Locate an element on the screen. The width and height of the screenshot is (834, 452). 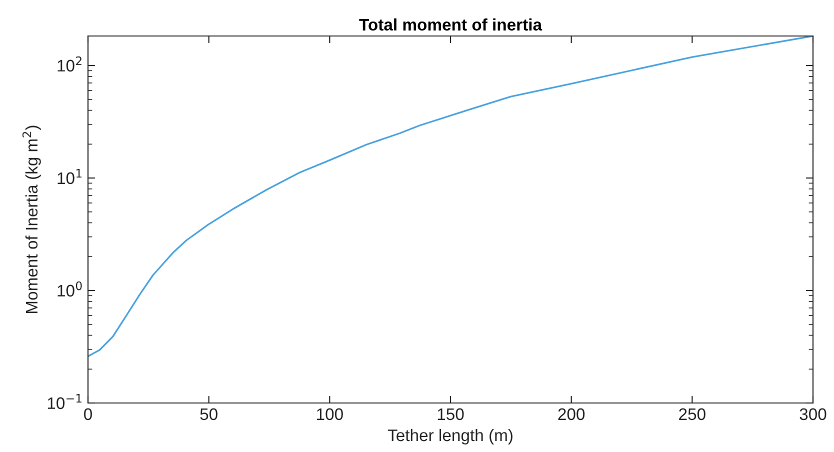
x-tick-label: 250 is located at coordinates (692, 414).